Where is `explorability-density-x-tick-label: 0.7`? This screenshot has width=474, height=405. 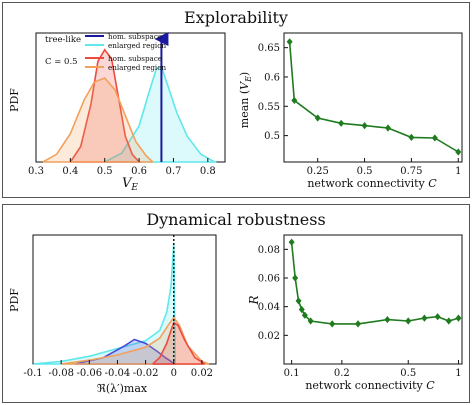 explorability-density-x-tick-label: 0.7 is located at coordinates (174, 171).